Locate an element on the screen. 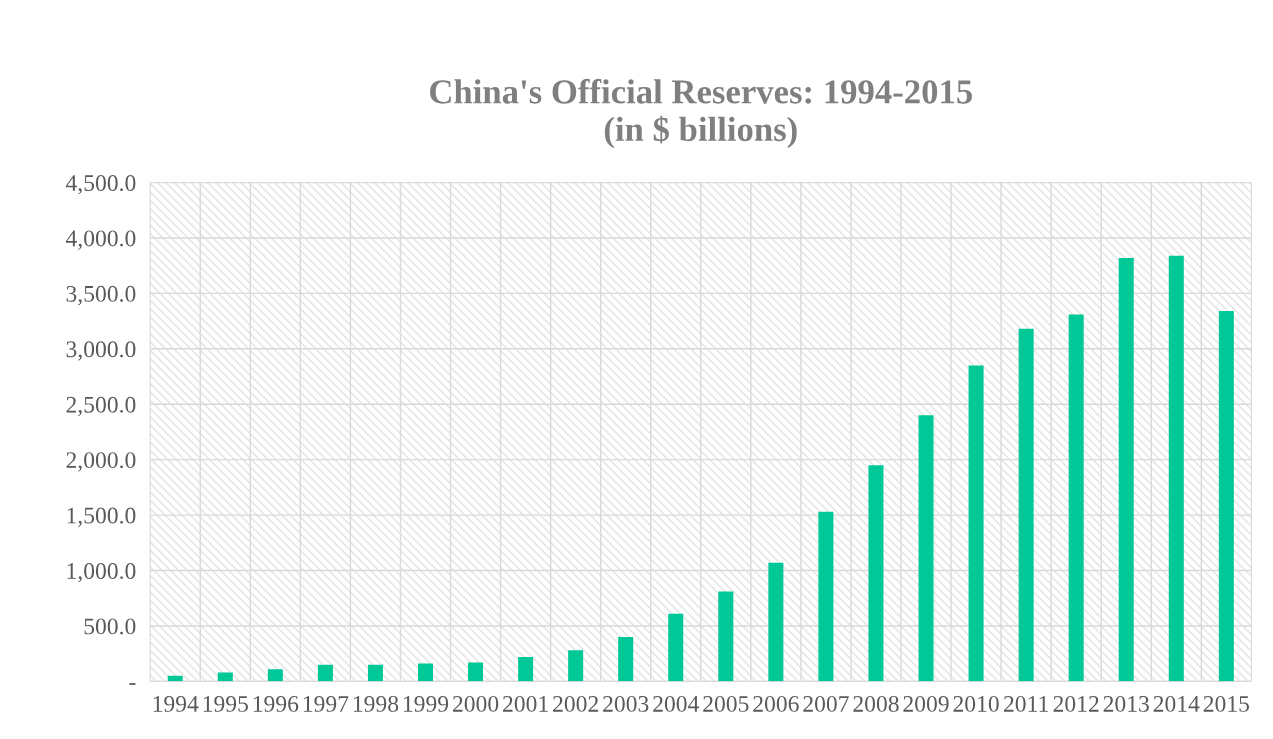 The image size is (1273, 739). x-tick-label: 1996 is located at coordinates (276, 704).